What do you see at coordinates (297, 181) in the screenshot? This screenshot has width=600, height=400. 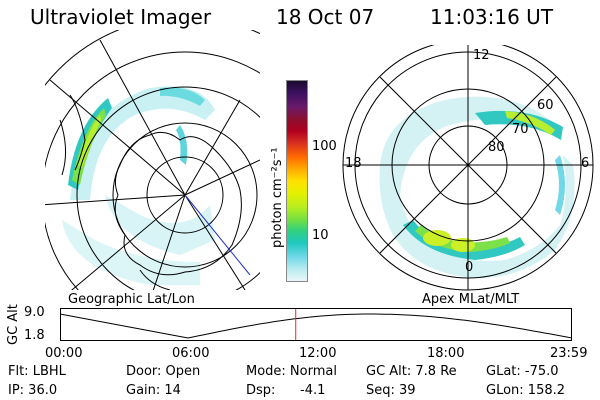 I see `colorbar` at bounding box center [297, 181].